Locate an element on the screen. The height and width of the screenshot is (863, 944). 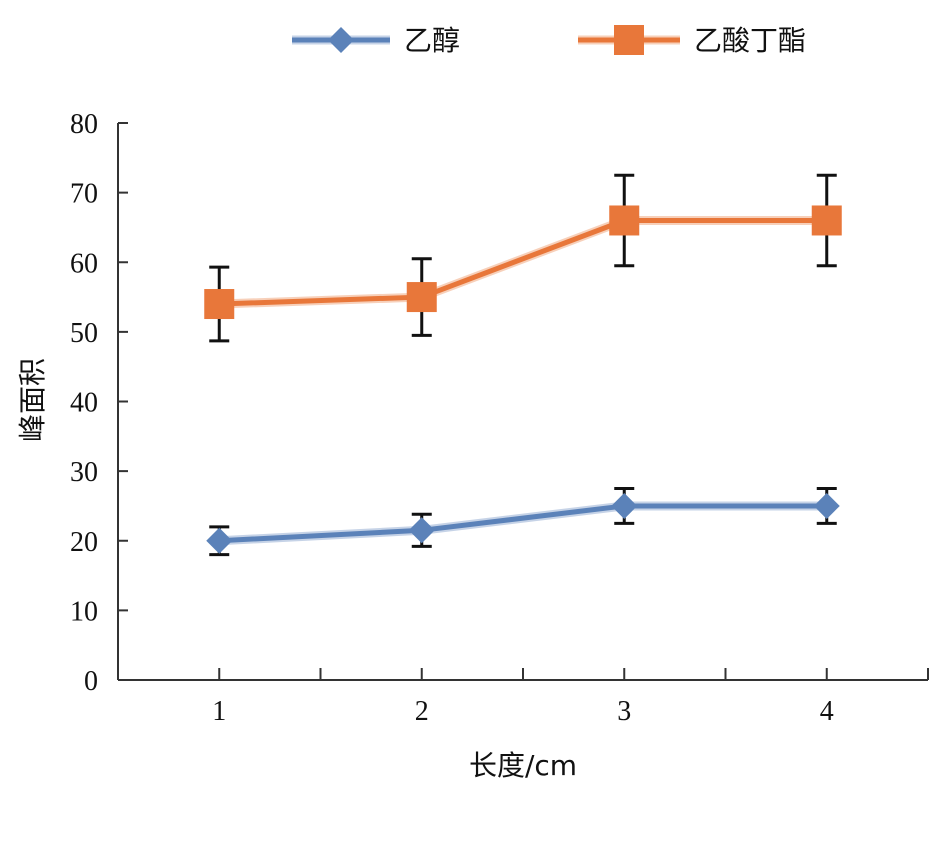
y-ticks: 0 10 20 30 40 50 60 70 80 is located at coordinates (99, 403).